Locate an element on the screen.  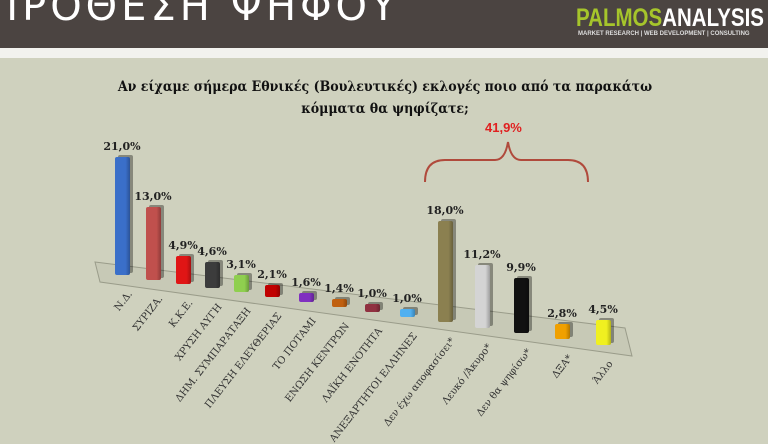
group-brace is located at coordinates (506, 162).